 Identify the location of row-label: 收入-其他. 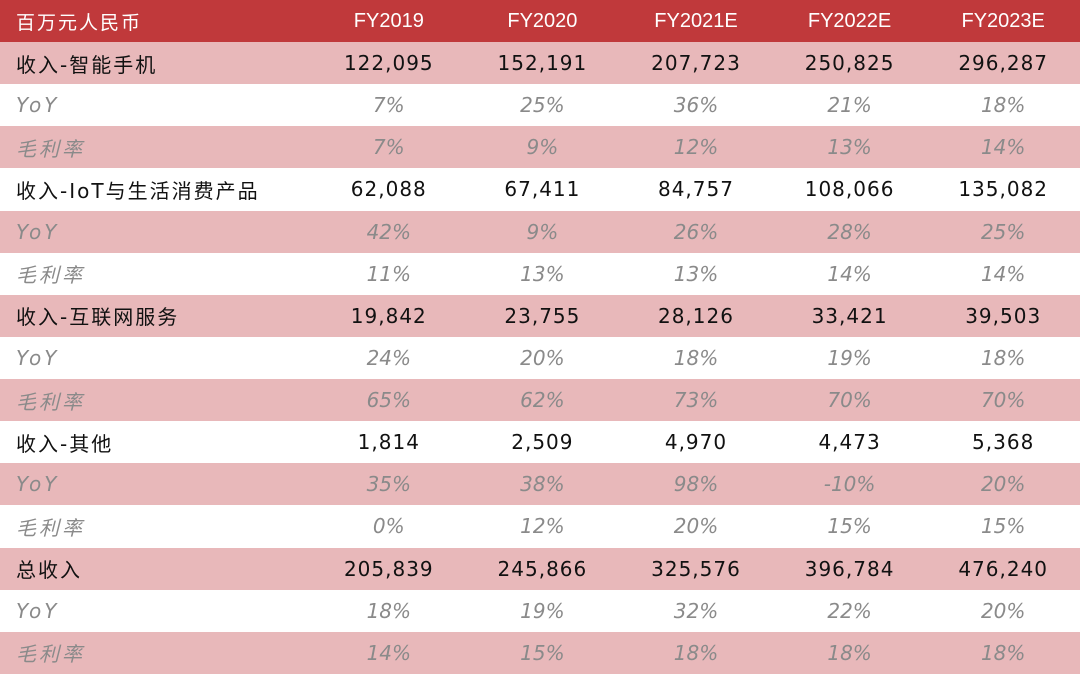
(65, 443).